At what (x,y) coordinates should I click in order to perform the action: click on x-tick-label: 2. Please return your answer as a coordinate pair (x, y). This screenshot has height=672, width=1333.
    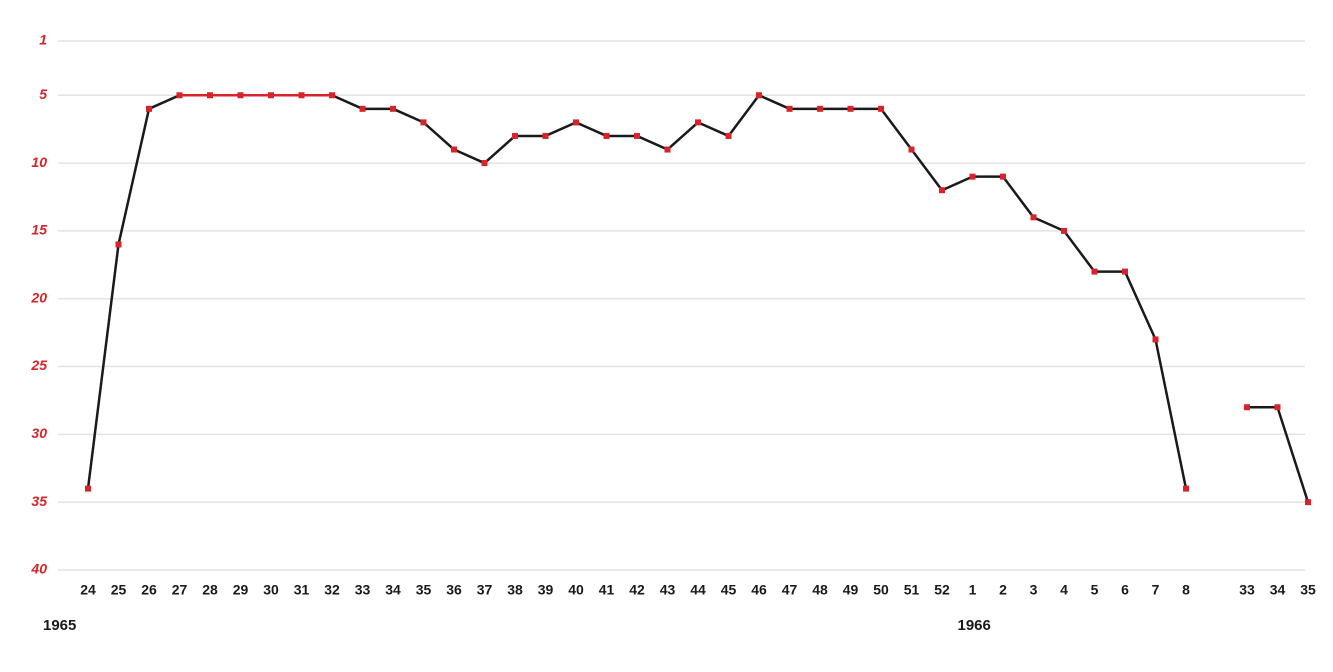
    Looking at the image, I should click on (1003, 590).